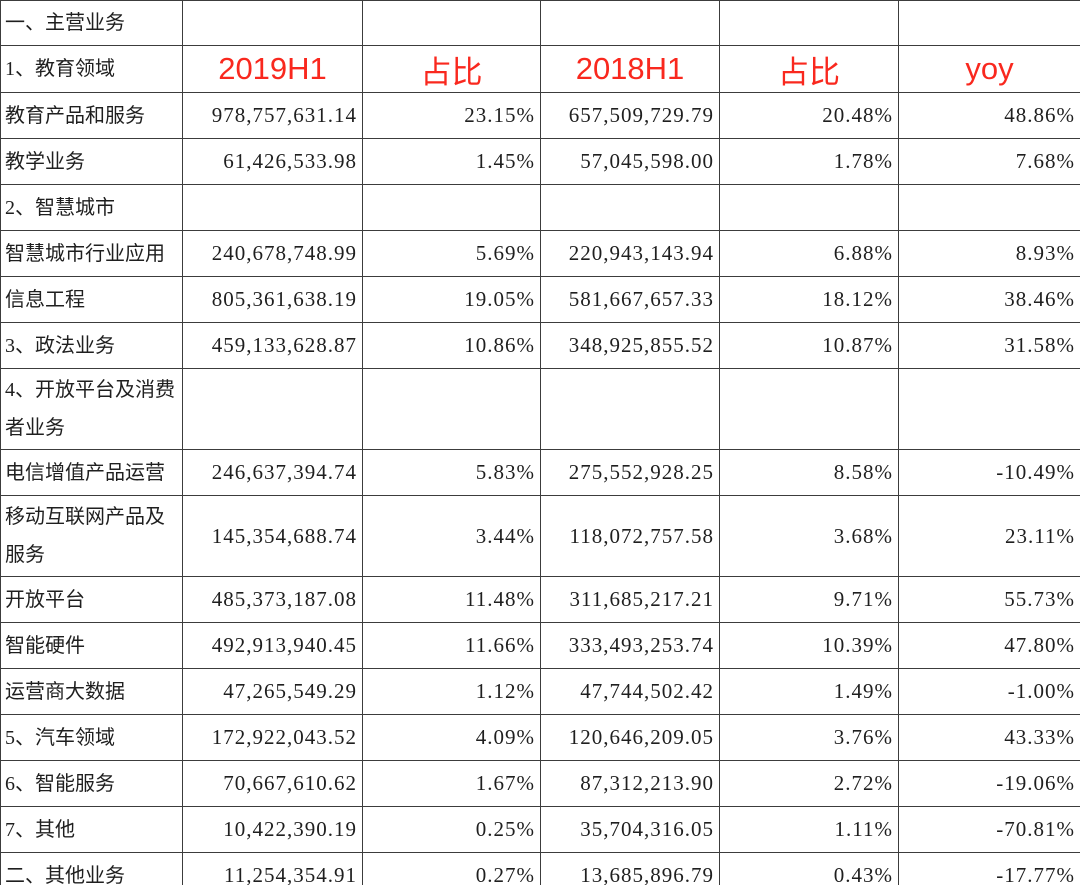  I want to click on column-header-cell-2018h1-ratio: 占比, so click(809, 69).